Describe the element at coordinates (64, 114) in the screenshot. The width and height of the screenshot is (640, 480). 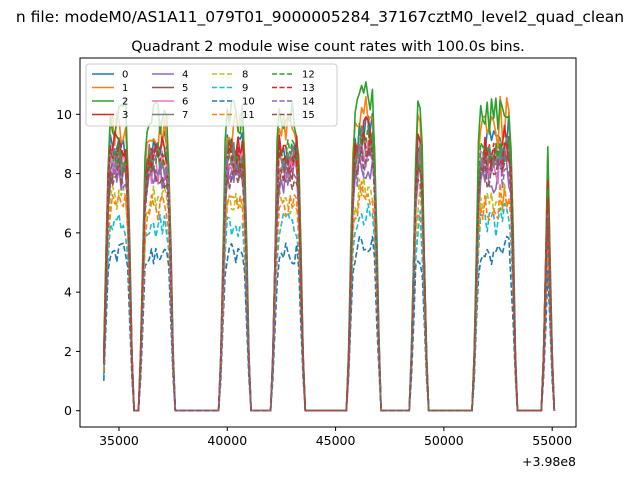
I see `y-tick-label: 10` at that location.